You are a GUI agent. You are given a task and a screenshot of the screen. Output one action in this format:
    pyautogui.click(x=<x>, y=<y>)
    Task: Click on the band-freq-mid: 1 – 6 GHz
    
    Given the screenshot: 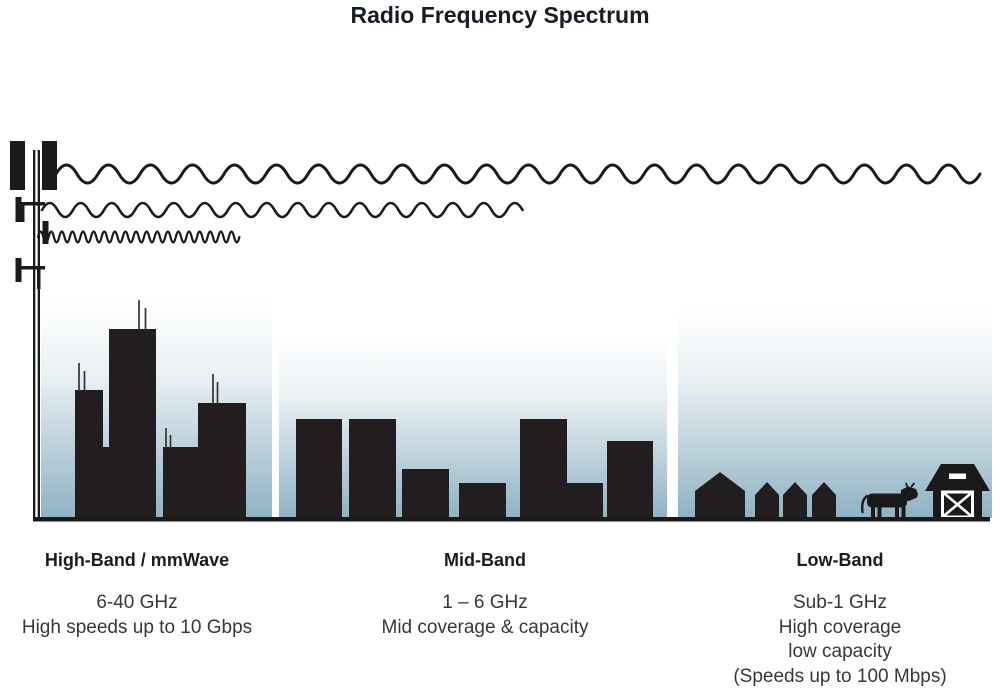 What is the action you would take?
    pyautogui.click(x=485, y=602)
    